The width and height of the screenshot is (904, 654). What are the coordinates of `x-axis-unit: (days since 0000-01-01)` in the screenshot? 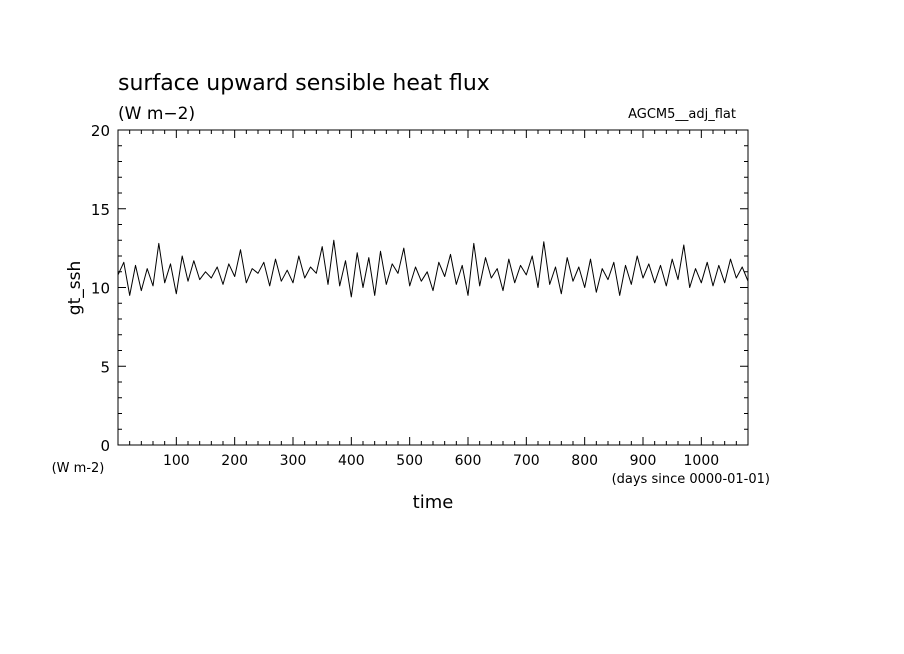 It's located at (691, 479).